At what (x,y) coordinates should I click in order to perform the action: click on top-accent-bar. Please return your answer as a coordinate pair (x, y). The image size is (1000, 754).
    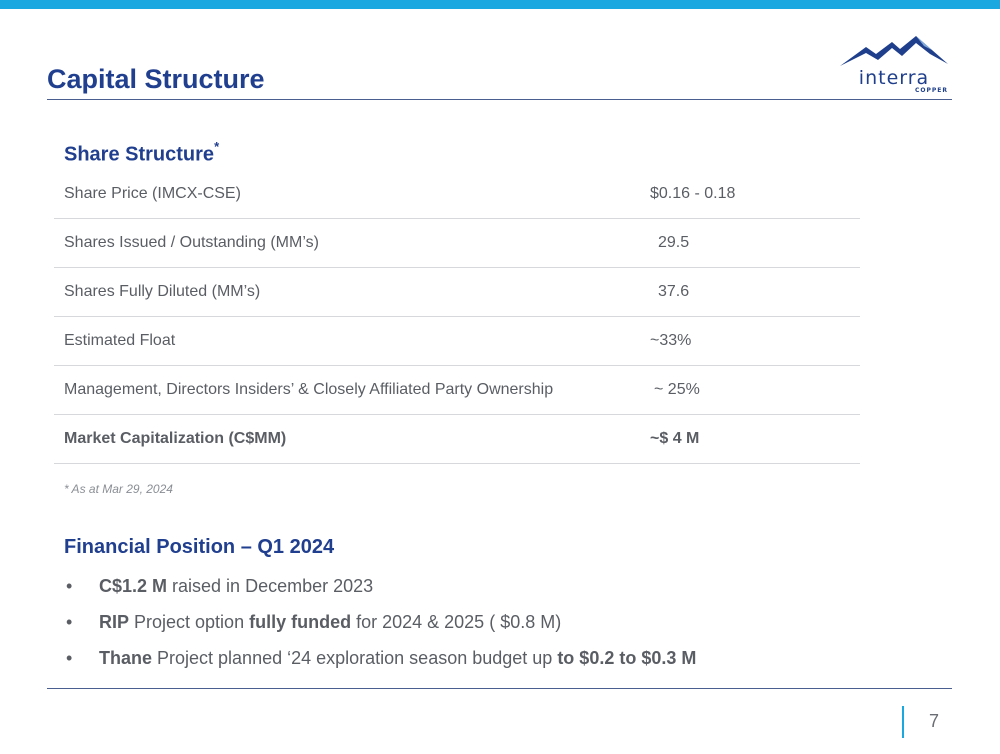
    Looking at the image, I should click on (500, 4).